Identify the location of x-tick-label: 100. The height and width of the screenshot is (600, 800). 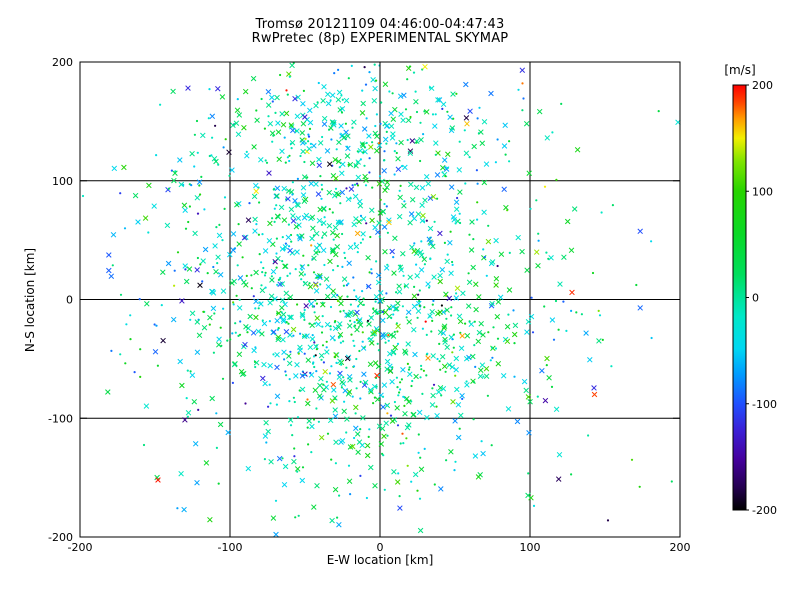
(530, 547).